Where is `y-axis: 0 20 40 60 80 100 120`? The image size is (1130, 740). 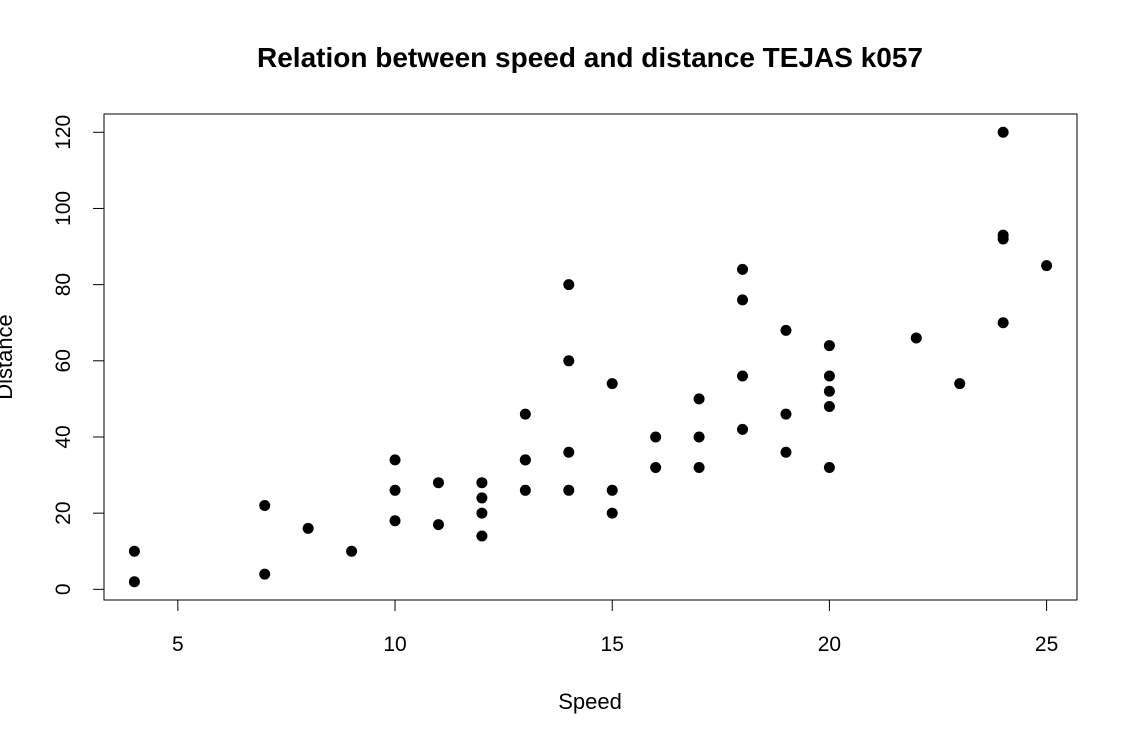
y-axis: 0 20 40 60 80 100 120 is located at coordinates (78, 355).